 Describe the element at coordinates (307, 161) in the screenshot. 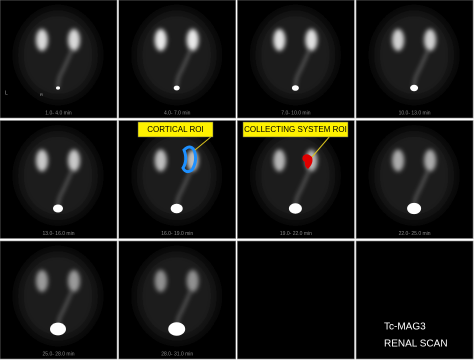

I see `collecting-roi` at that location.